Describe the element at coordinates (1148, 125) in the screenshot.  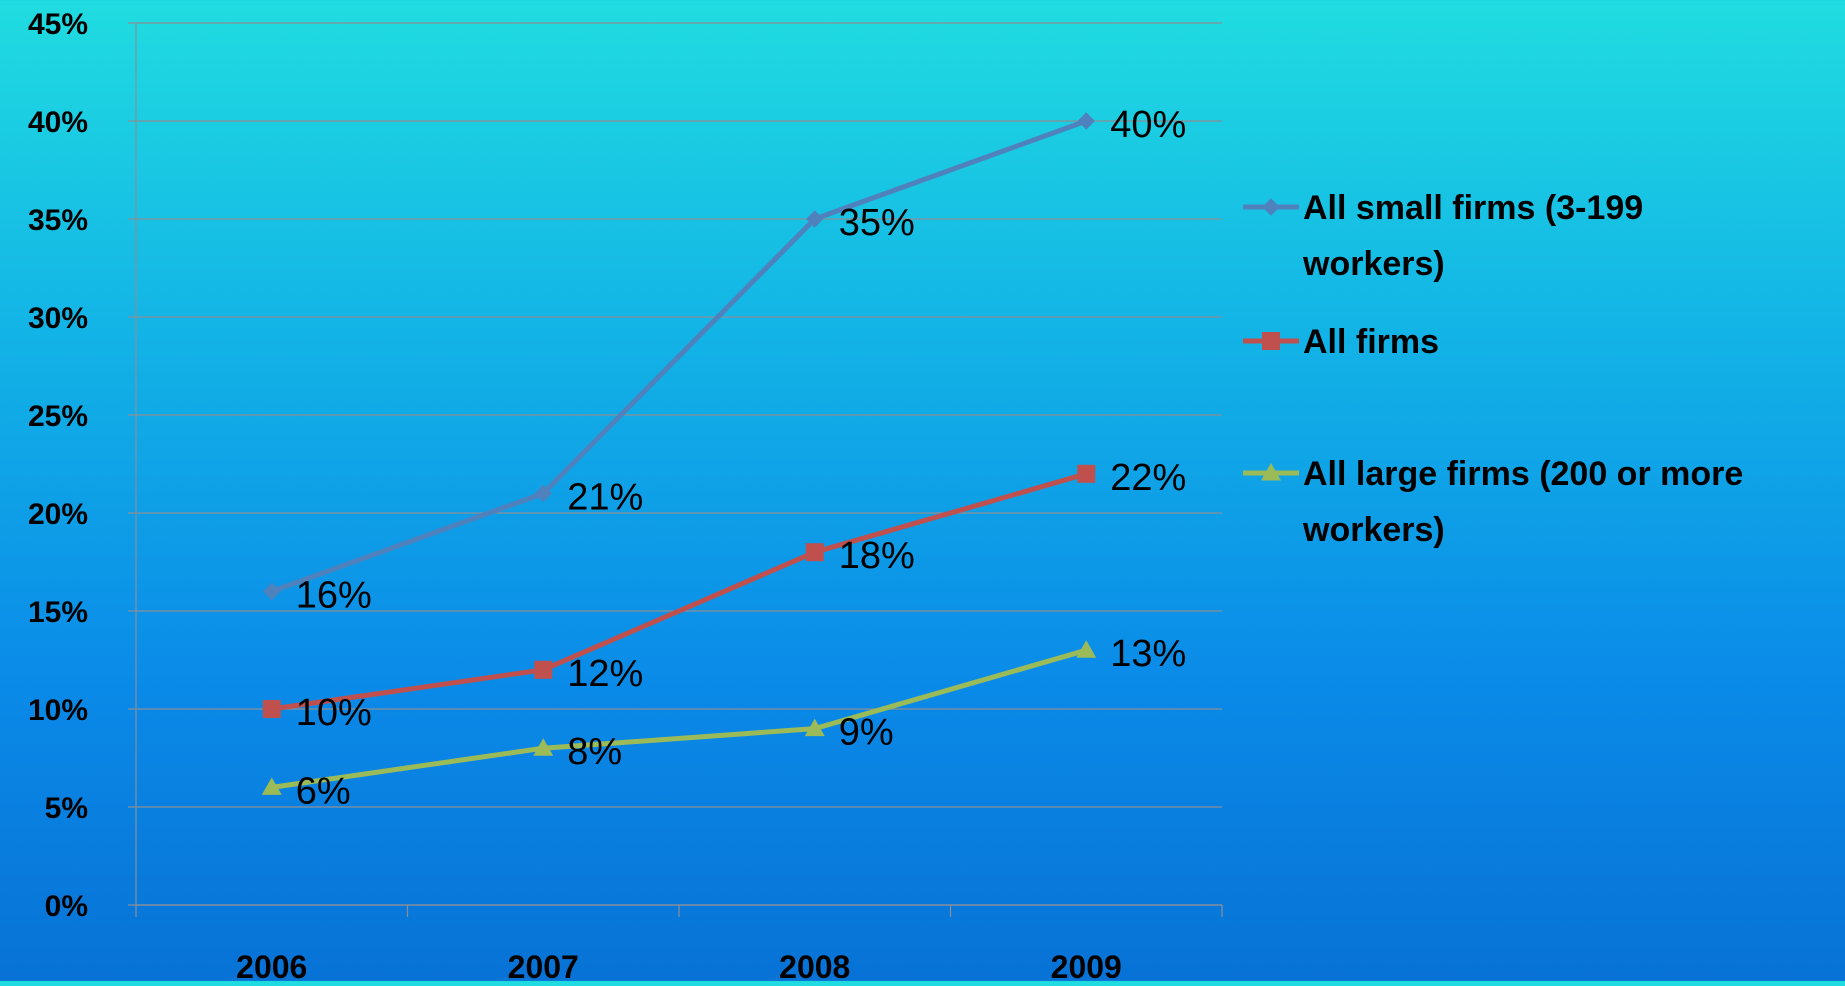
I see `data-label-all-small-firms-3-199-workers-2009: 40%` at that location.